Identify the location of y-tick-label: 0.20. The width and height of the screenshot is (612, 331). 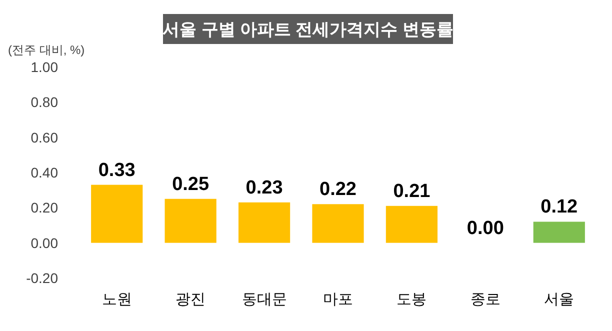
(44, 208).